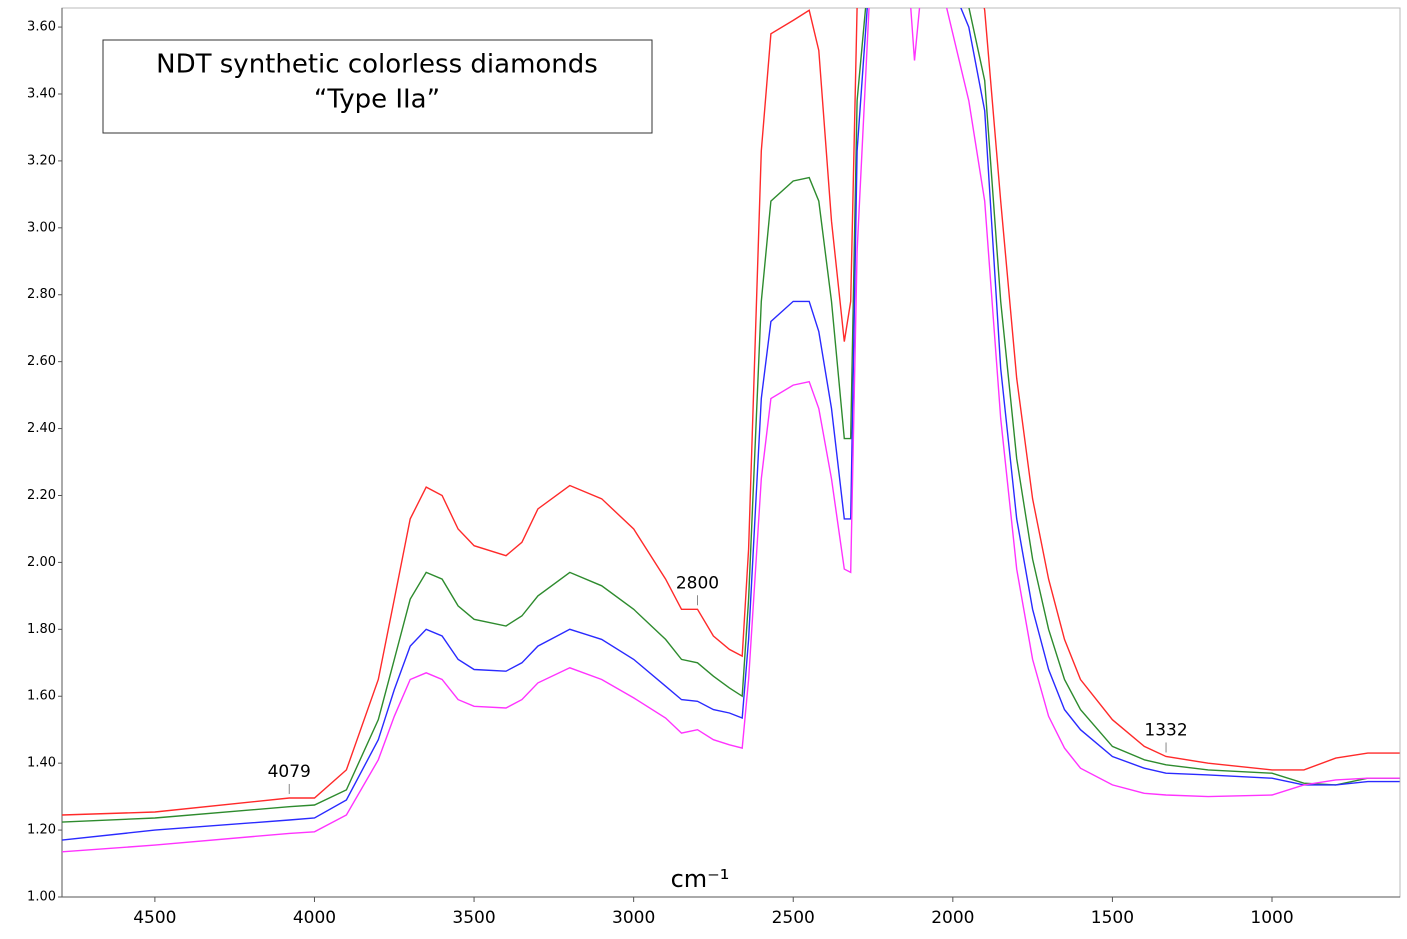 The image size is (1407, 939). Describe the element at coordinates (314, 918) in the screenshot. I see `x-tick-label: 4000` at that location.